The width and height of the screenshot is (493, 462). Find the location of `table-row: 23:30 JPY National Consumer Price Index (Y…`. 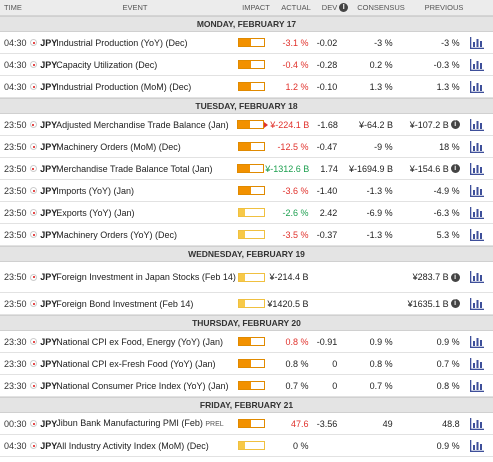

table-row: 23:30 JPY National Consumer Price Index (Y… is located at coordinates (246, 386).